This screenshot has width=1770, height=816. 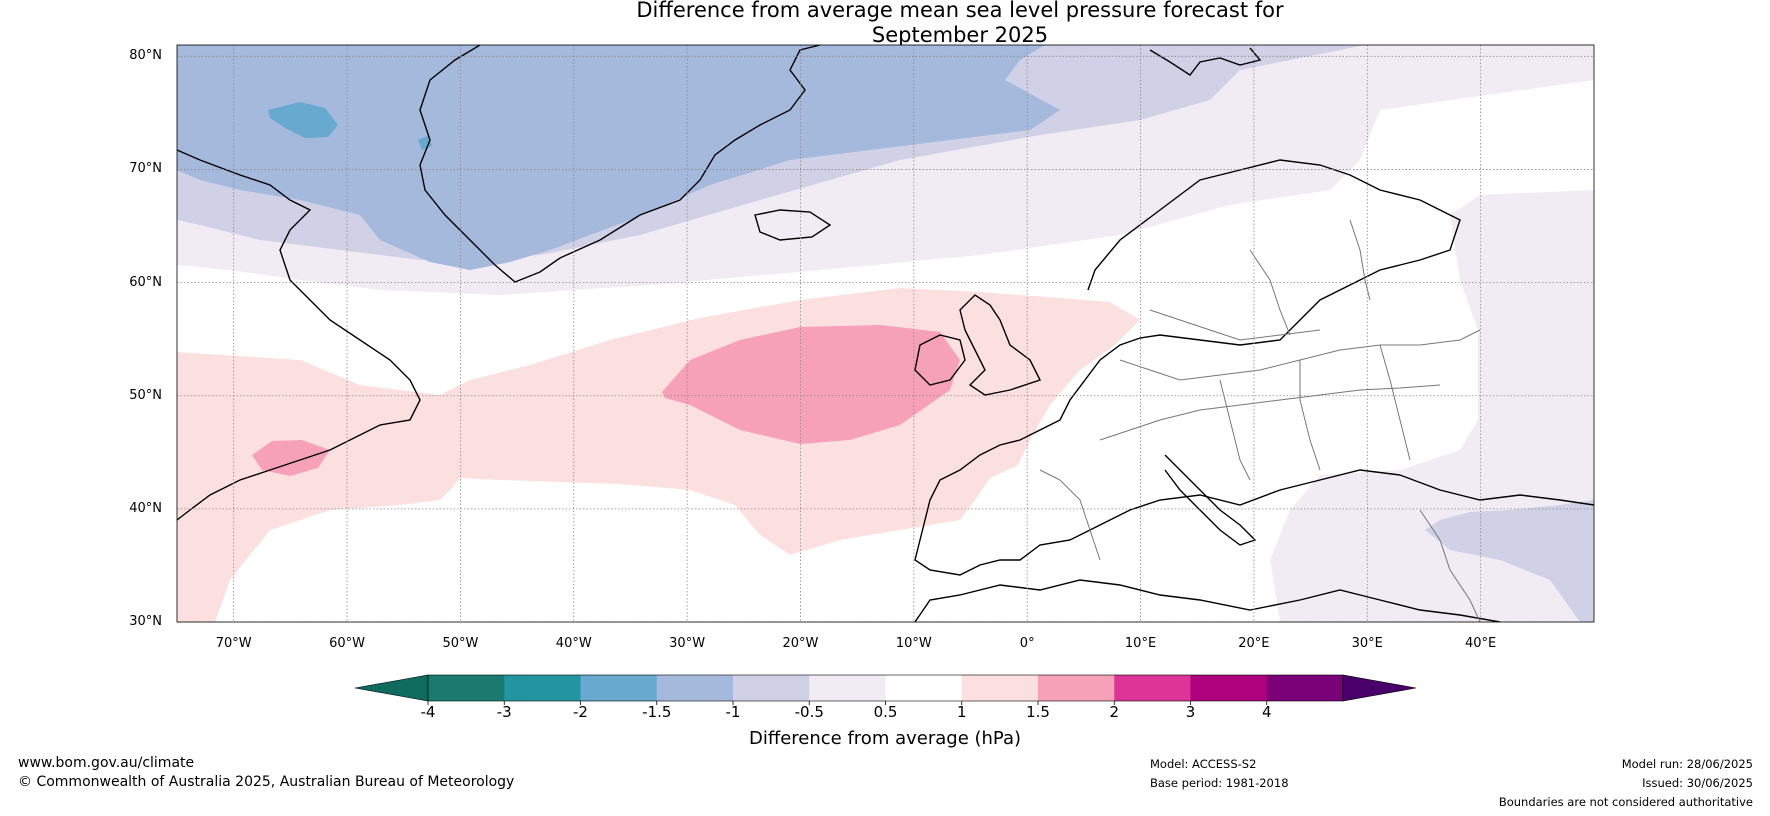 I want to click on longitude-label: 20°E, so click(x=1254, y=643).